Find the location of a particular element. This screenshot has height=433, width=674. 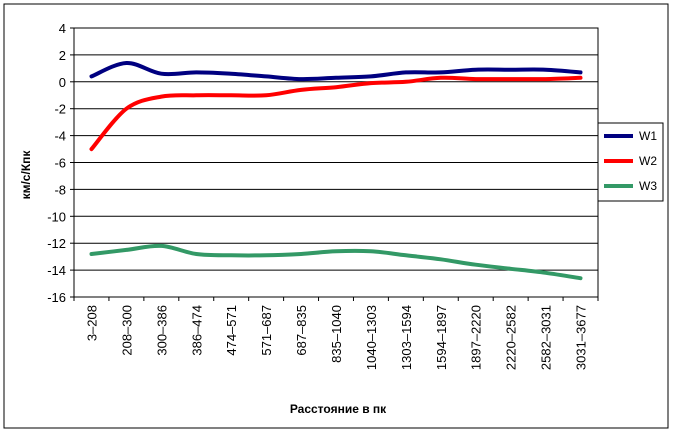

y-tick-label: -12 is located at coordinates (56, 243).